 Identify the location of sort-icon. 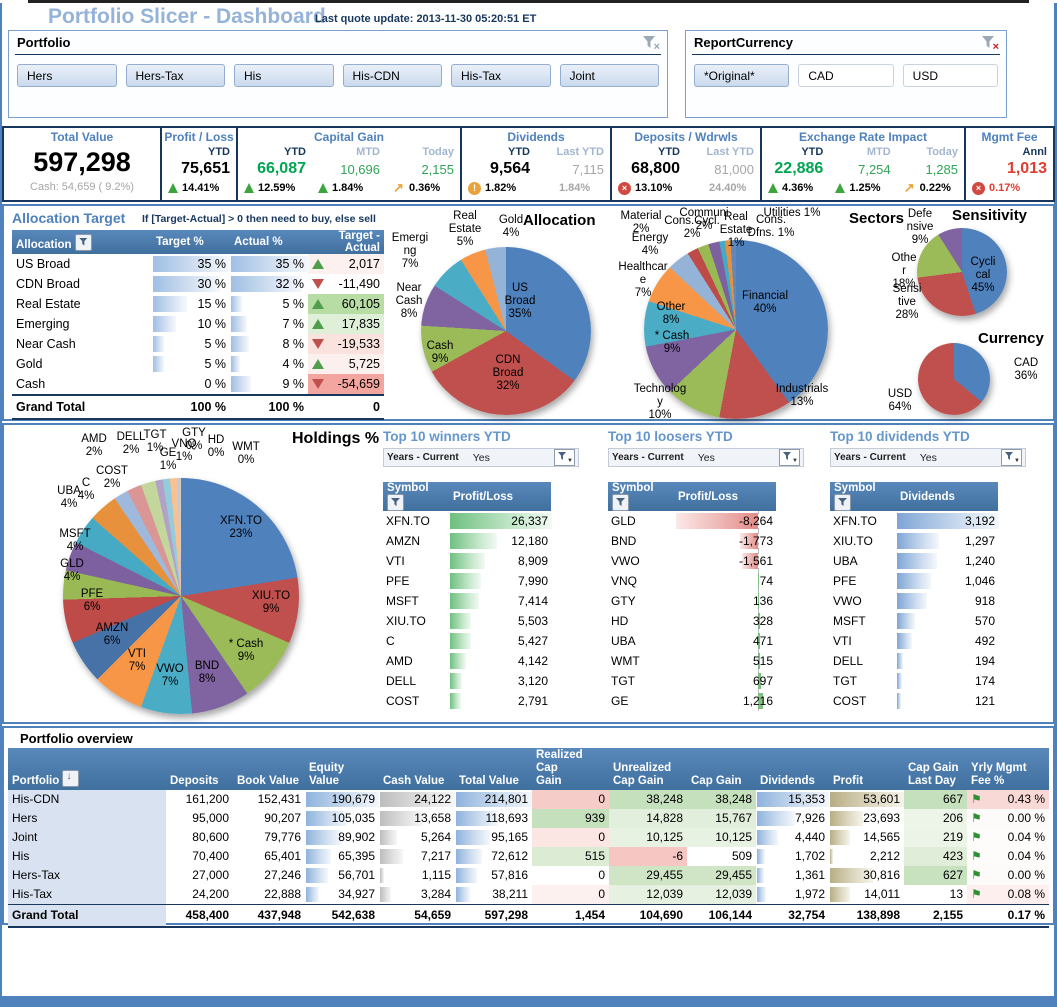
(71, 779).